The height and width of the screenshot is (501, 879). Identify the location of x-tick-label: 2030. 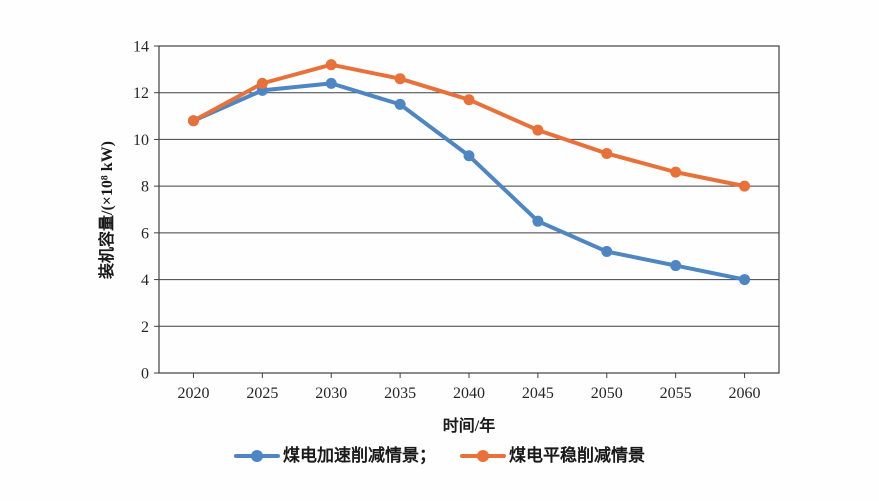
(331, 393).